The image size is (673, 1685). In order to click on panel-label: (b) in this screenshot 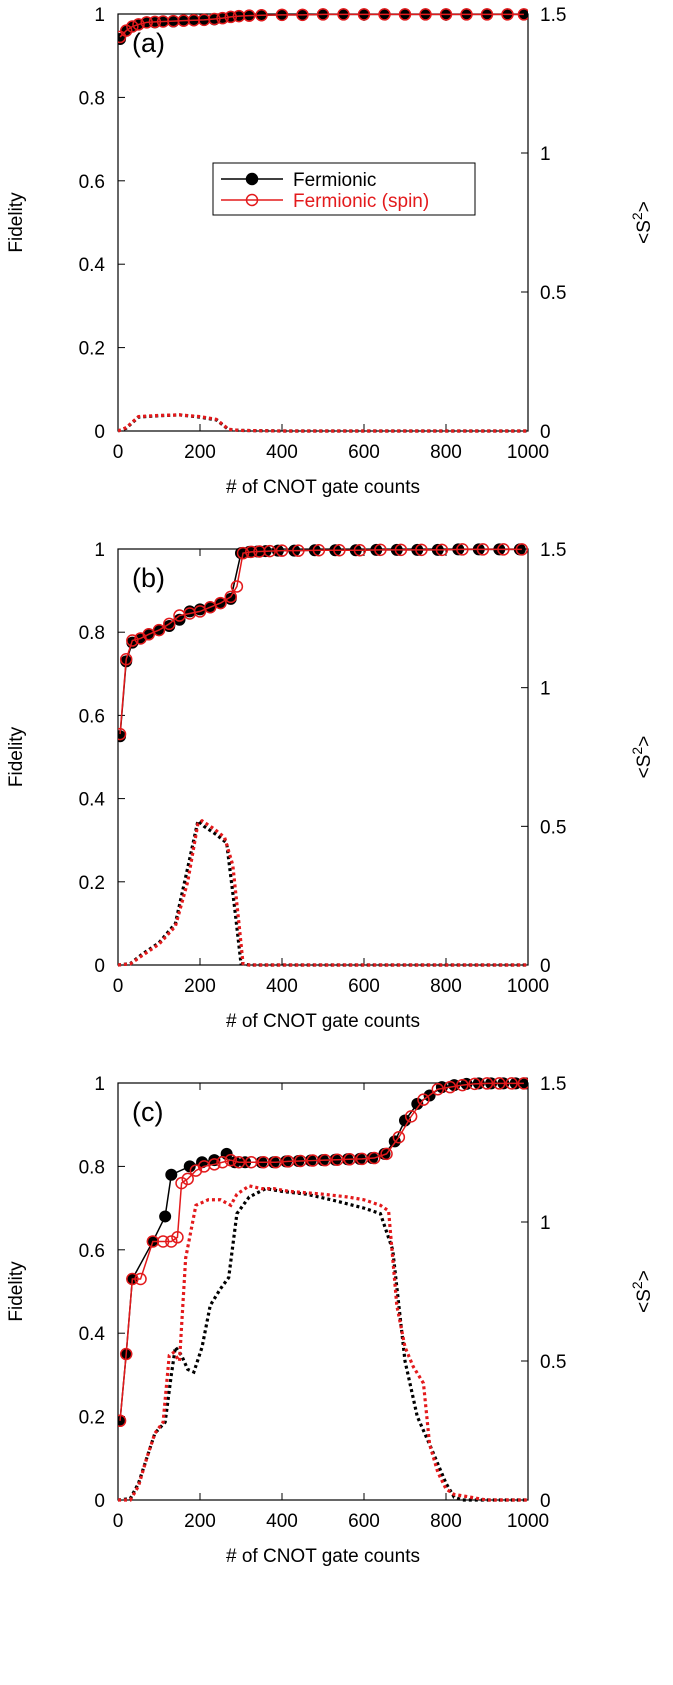, I will do `click(148, 578)`.